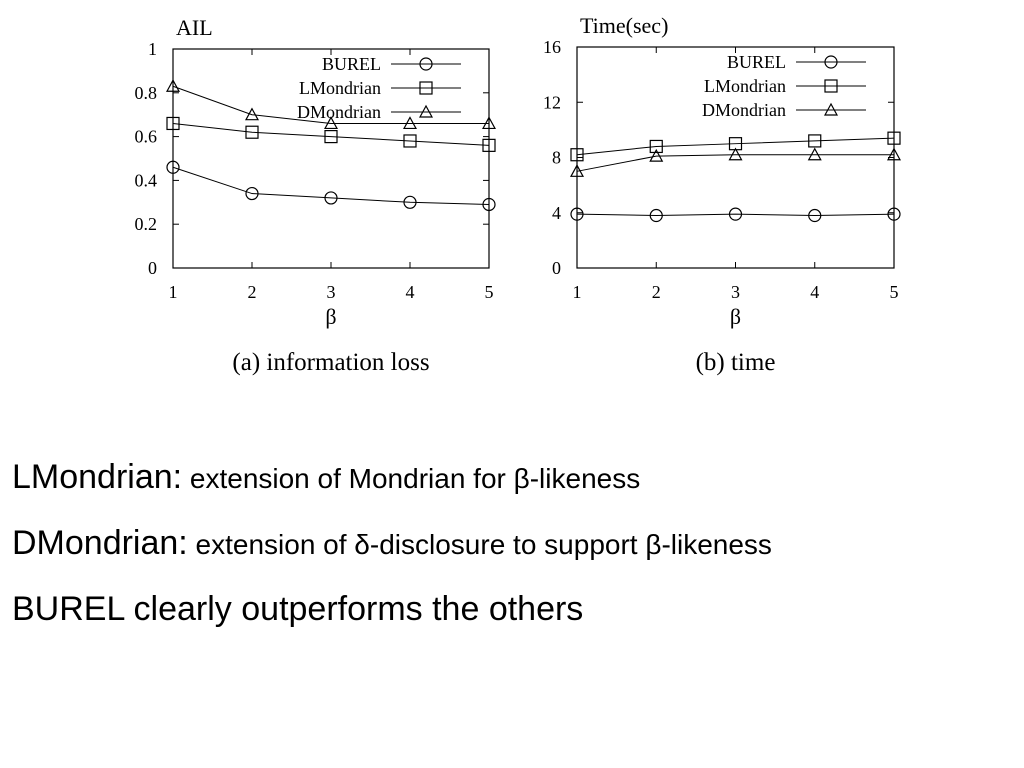 The height and width of the screenshot is (768, 1024). Describe the element at coordinates (489, 292) in the screenshot. I see `chart-ail-xtick-label: 5` at that location.